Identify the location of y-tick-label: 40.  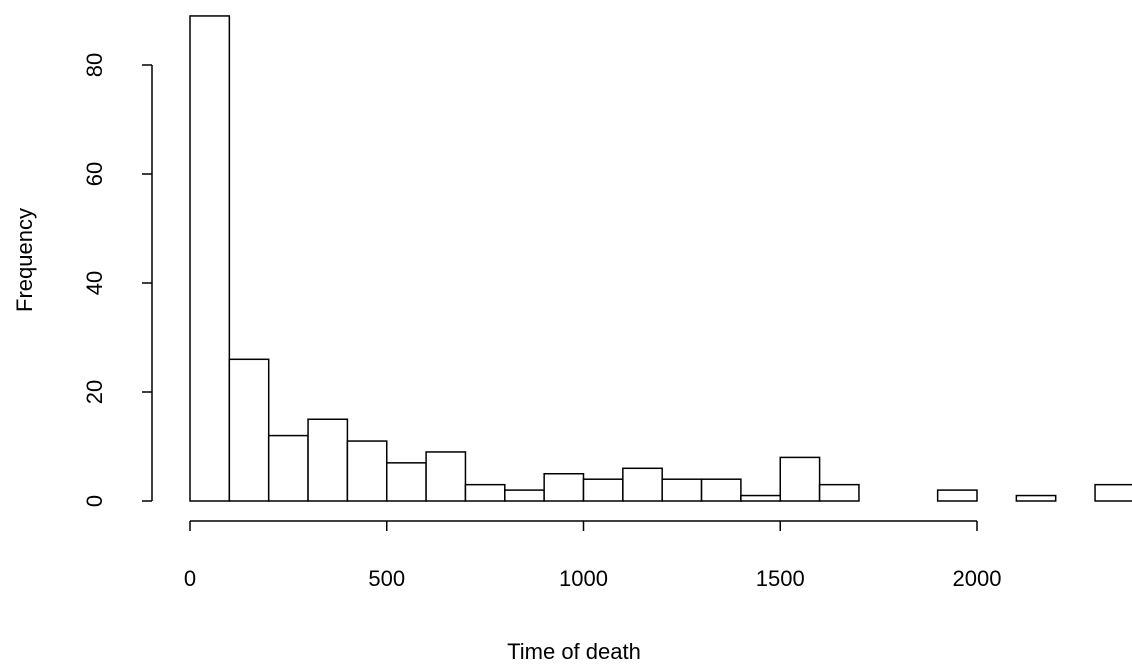
(94, 283).